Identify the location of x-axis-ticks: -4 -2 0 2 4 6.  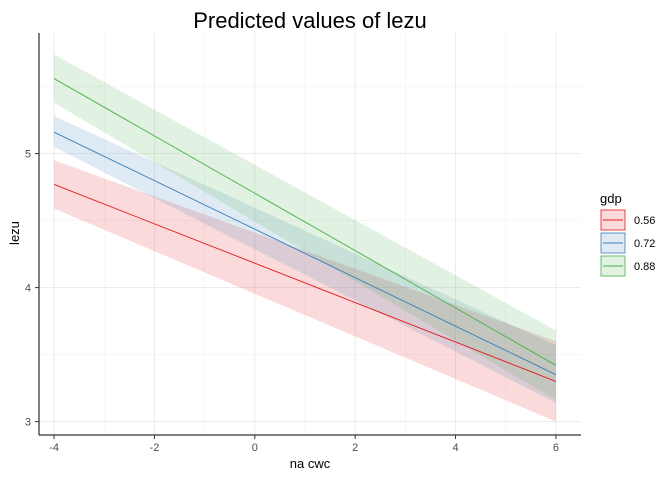
(304, 444).